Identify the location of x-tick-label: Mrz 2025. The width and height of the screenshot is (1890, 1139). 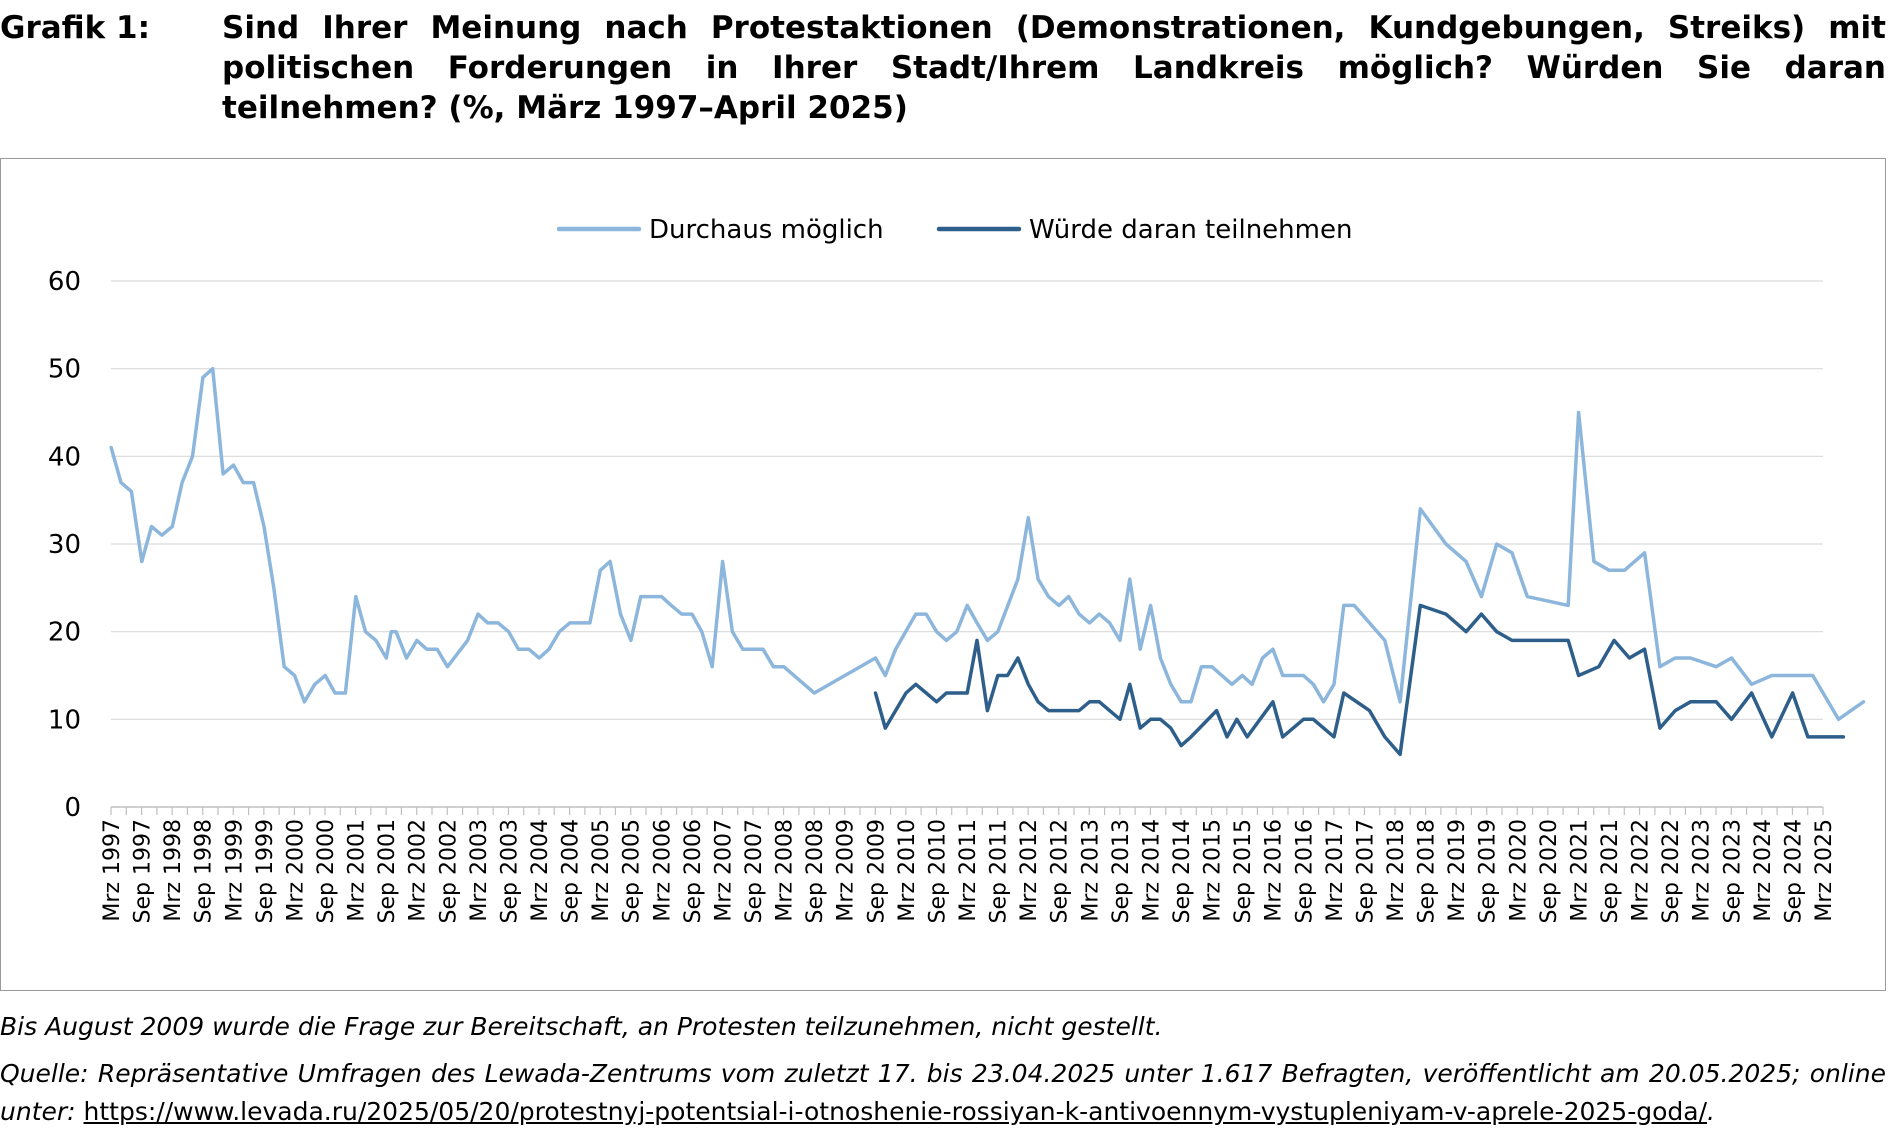
(1824, 870).